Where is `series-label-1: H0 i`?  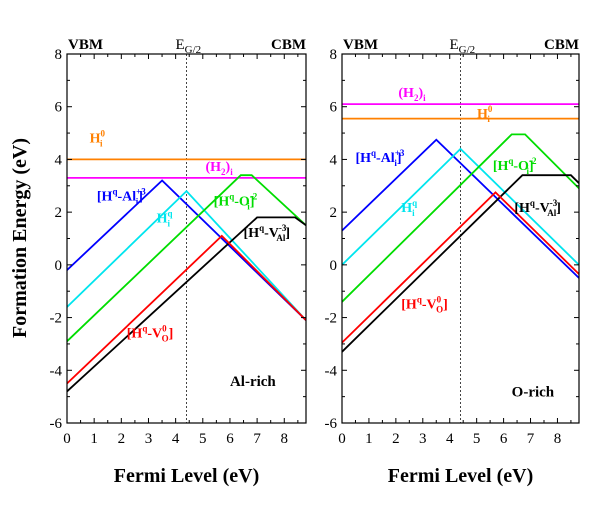 series-label-1: H0 i is located at coordinates (485, 114).